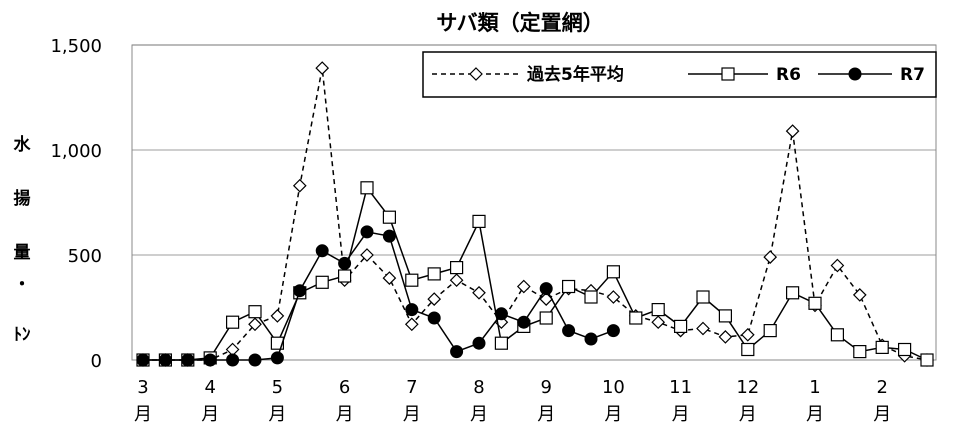 The image size is (960, 437). What do you see at coordinates (344, 387) in the screenshot?
I see `x-tick-label: 6` at bounding box center [344, 387].